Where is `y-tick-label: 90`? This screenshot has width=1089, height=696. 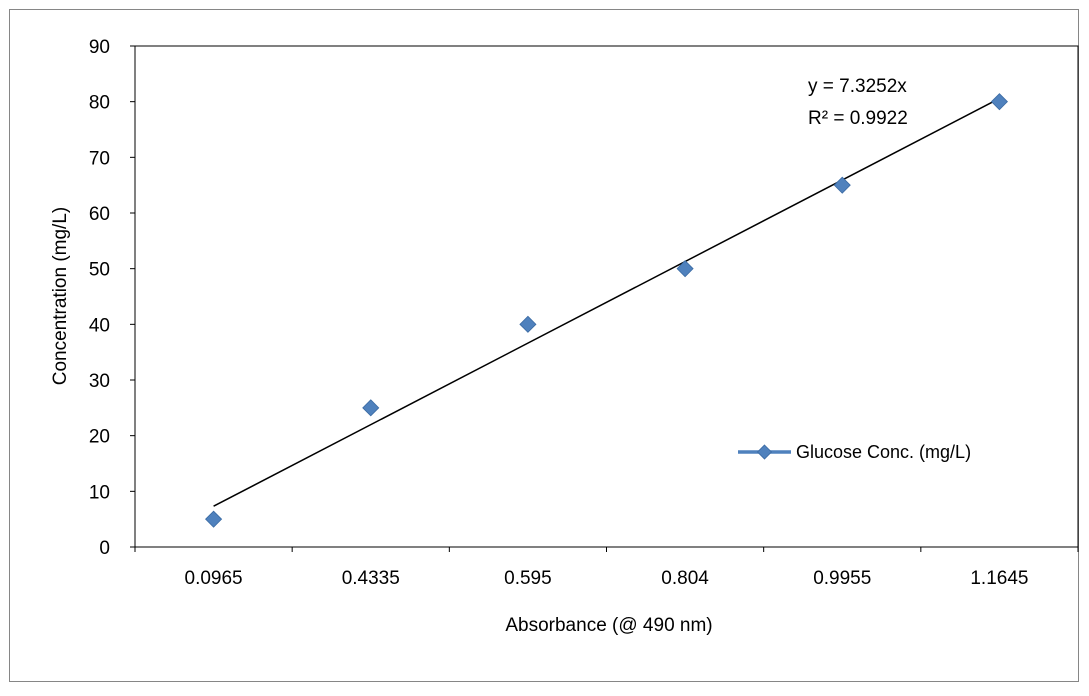 y-tick-label: 90 is located at coordinates (99, 47).